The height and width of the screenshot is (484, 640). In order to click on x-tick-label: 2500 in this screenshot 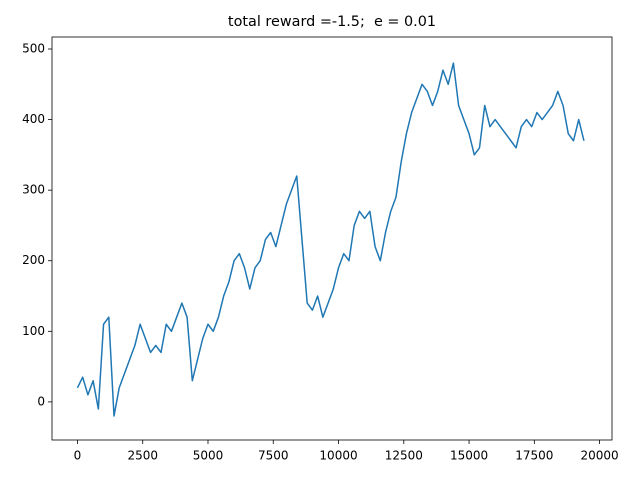, I will do `click(142, 456)`.